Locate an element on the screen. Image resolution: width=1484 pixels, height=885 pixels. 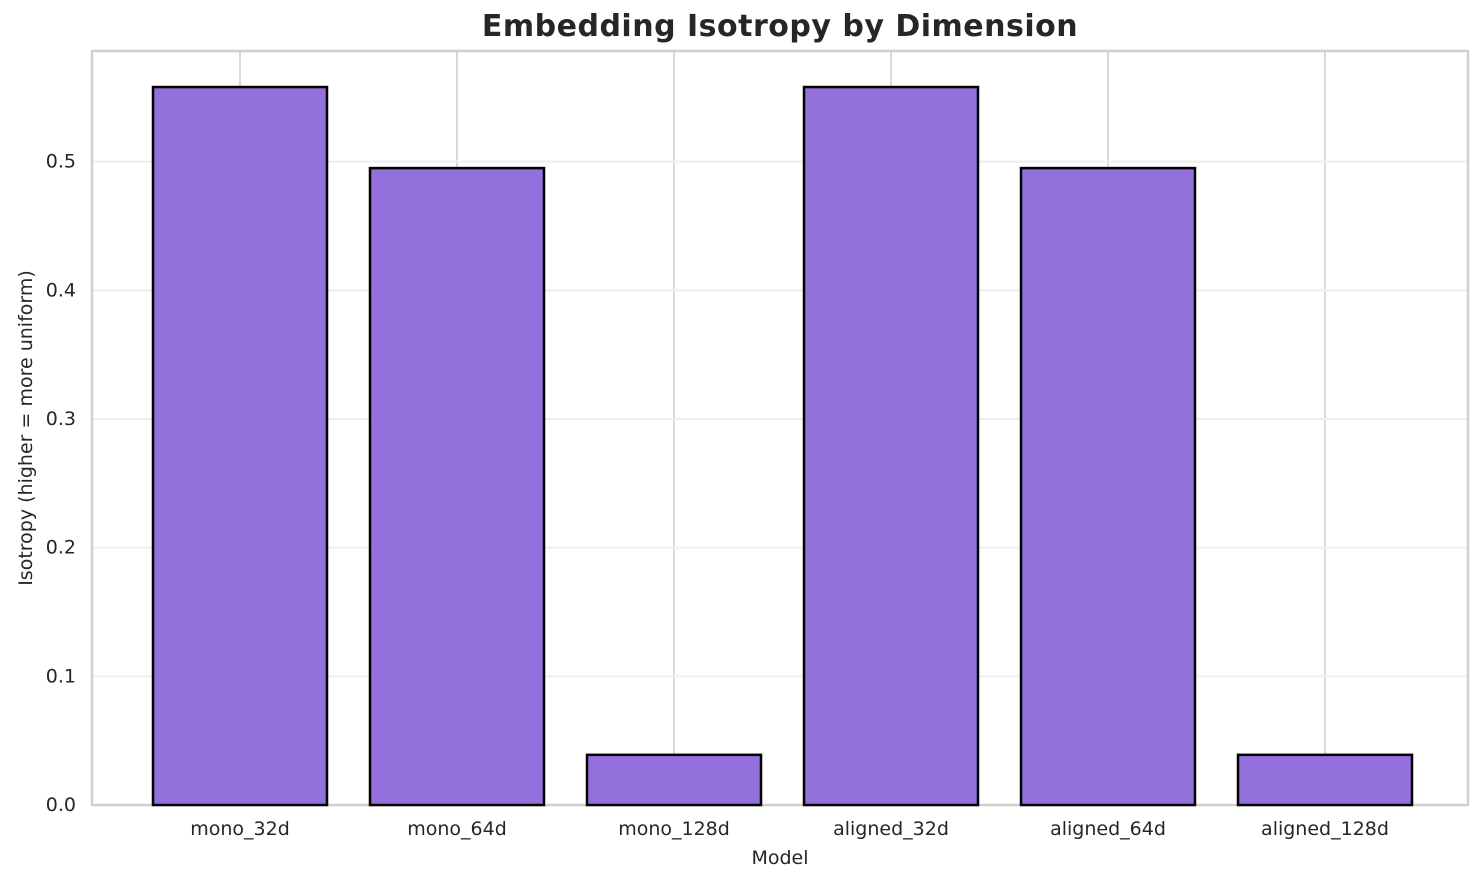
x-tick-label: mono_64d is located at coordinates (457, 829).